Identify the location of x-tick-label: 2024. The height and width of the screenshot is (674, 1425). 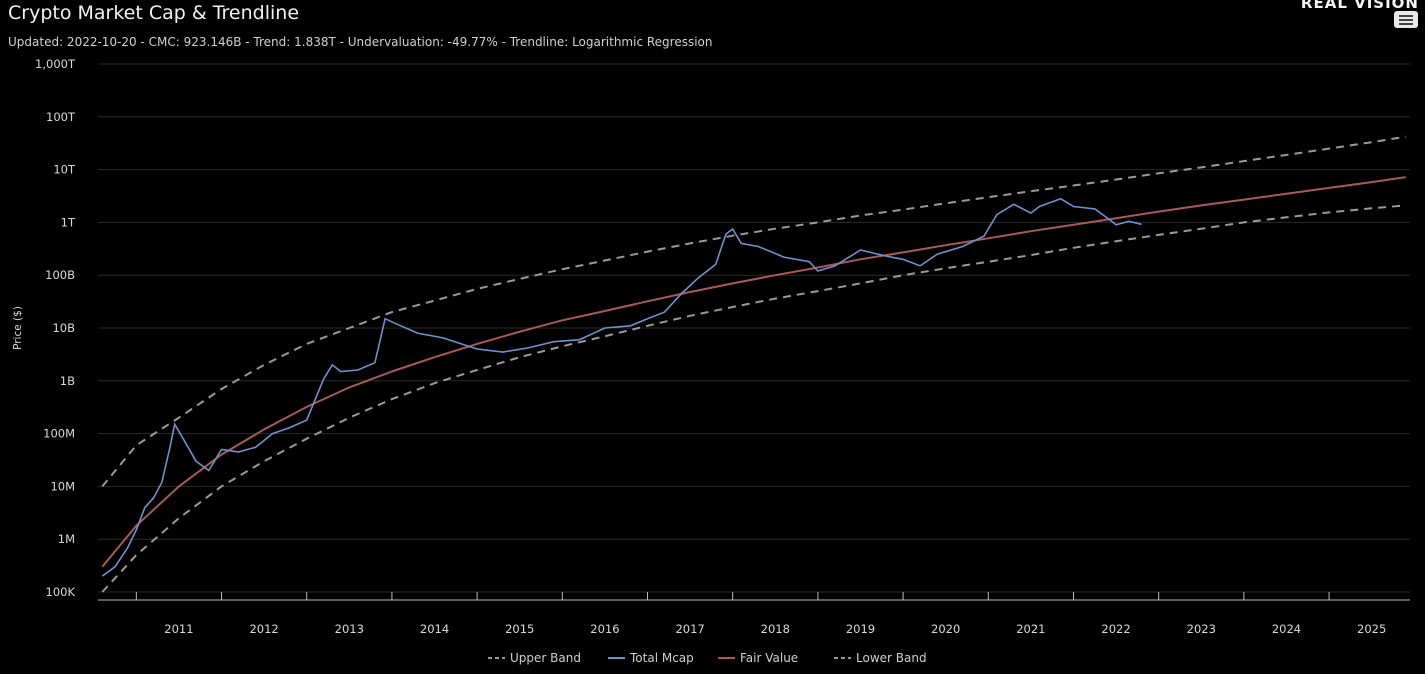
(1286, 629).